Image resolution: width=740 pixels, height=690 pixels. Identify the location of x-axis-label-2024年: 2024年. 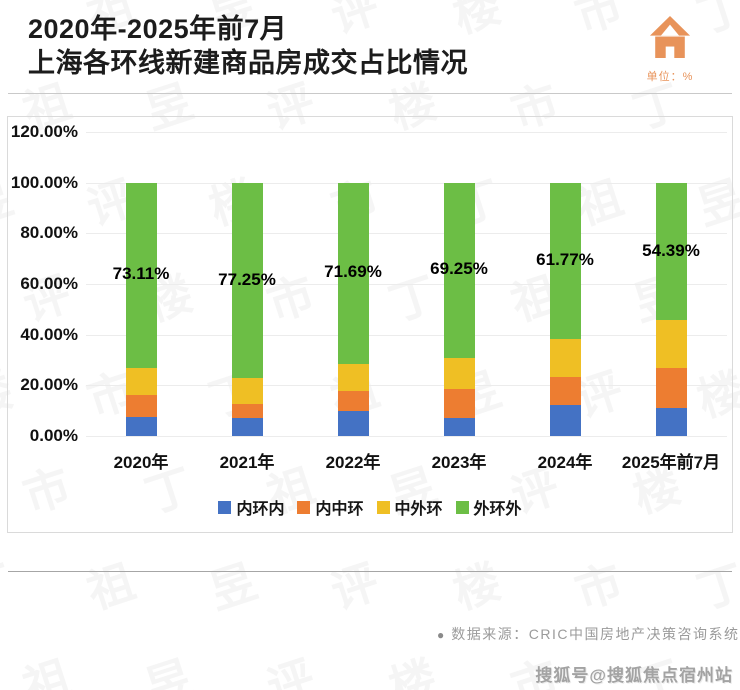
(565, 462).